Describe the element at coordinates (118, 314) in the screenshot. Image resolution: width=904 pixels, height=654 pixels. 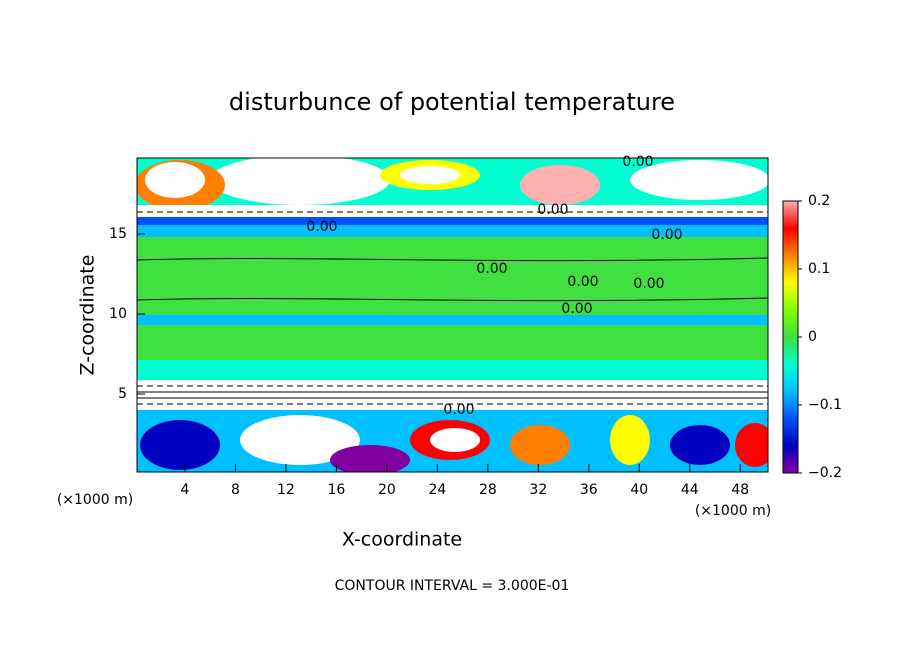
I see `y-tick-label: 10` at that location.